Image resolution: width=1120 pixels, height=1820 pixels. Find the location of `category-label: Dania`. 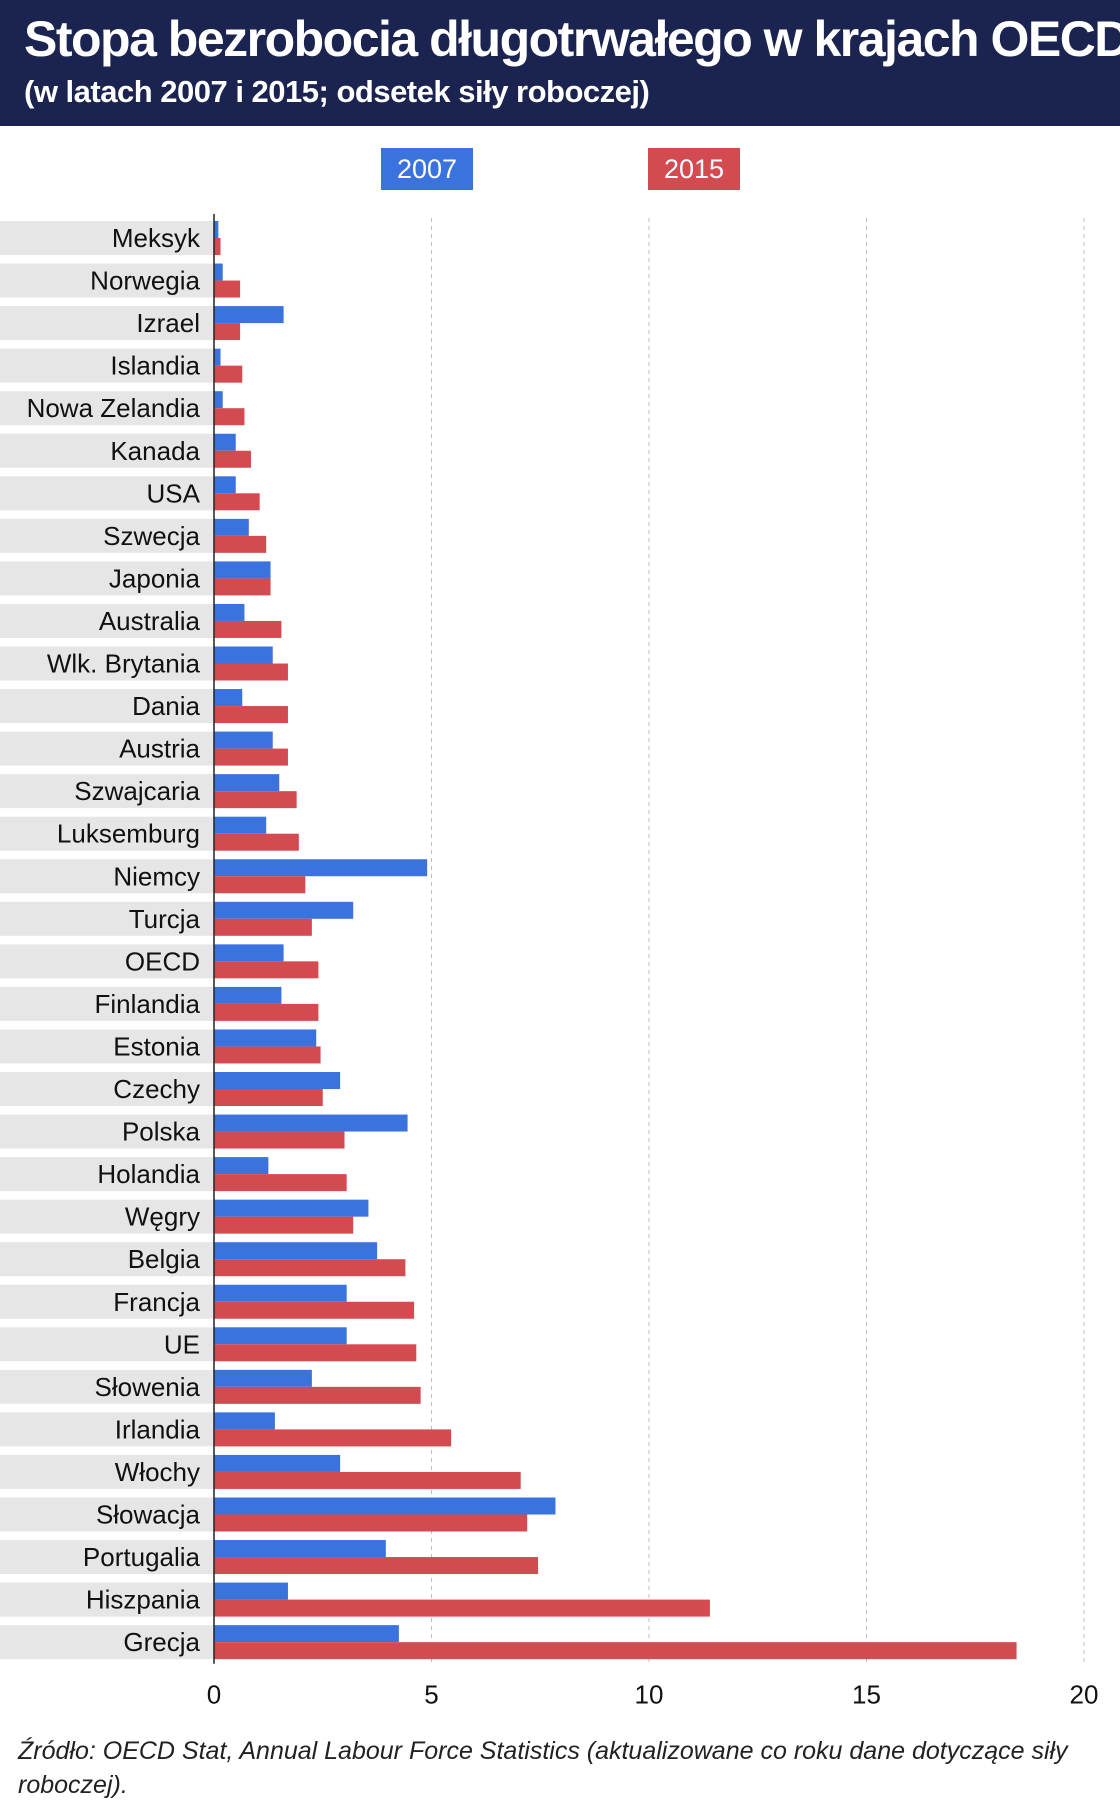

category-label: Dania is located at coordinates (166, 706).